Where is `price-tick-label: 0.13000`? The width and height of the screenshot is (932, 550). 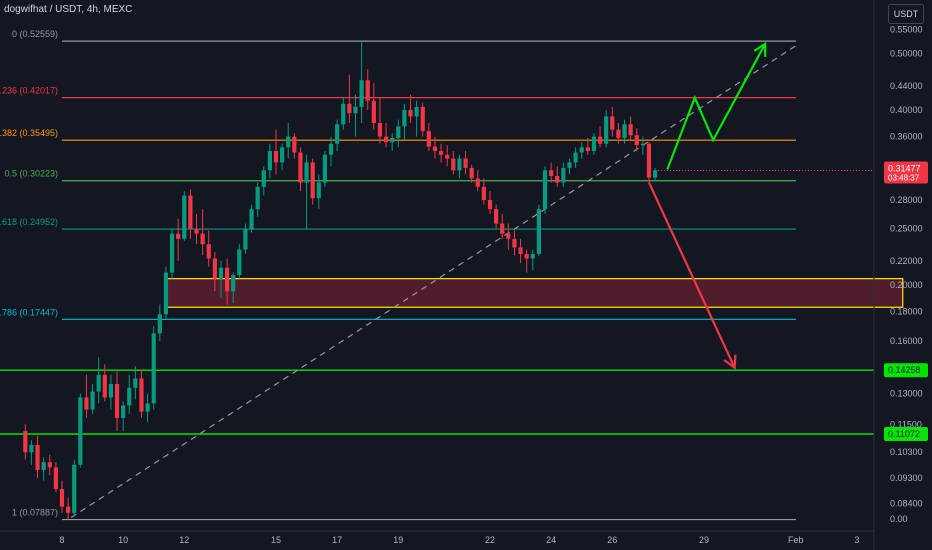
price-tick-label: 0.13000 is located at coordinates (906, 394).